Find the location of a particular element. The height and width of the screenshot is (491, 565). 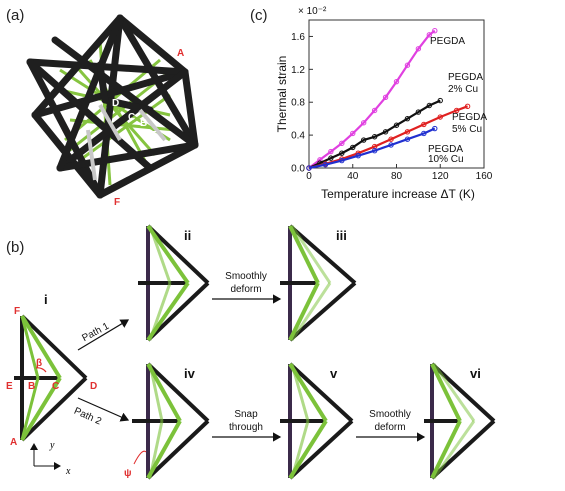

point-f-label: F is located at coordinates (117, 202).